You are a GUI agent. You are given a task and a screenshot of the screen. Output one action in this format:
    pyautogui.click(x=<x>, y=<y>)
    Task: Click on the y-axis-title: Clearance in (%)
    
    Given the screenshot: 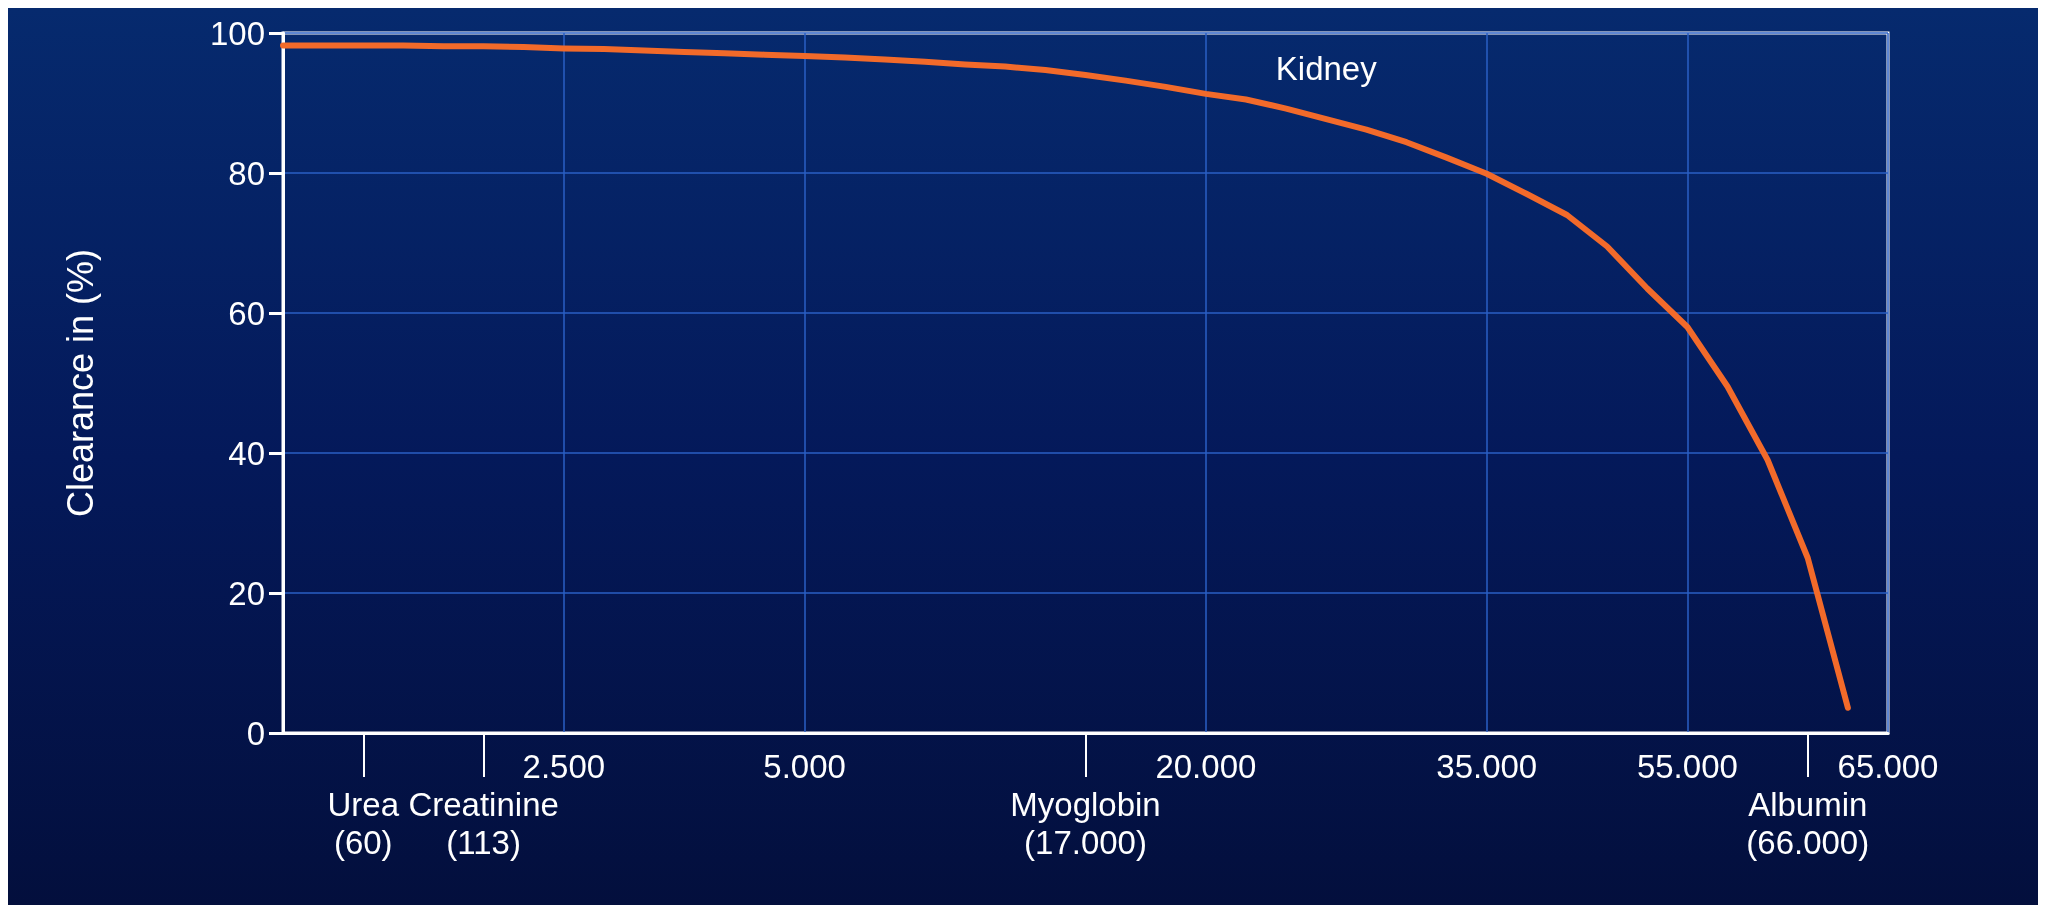 What is the action you would take?
    pyautogui.click(x=80, y=383)
    